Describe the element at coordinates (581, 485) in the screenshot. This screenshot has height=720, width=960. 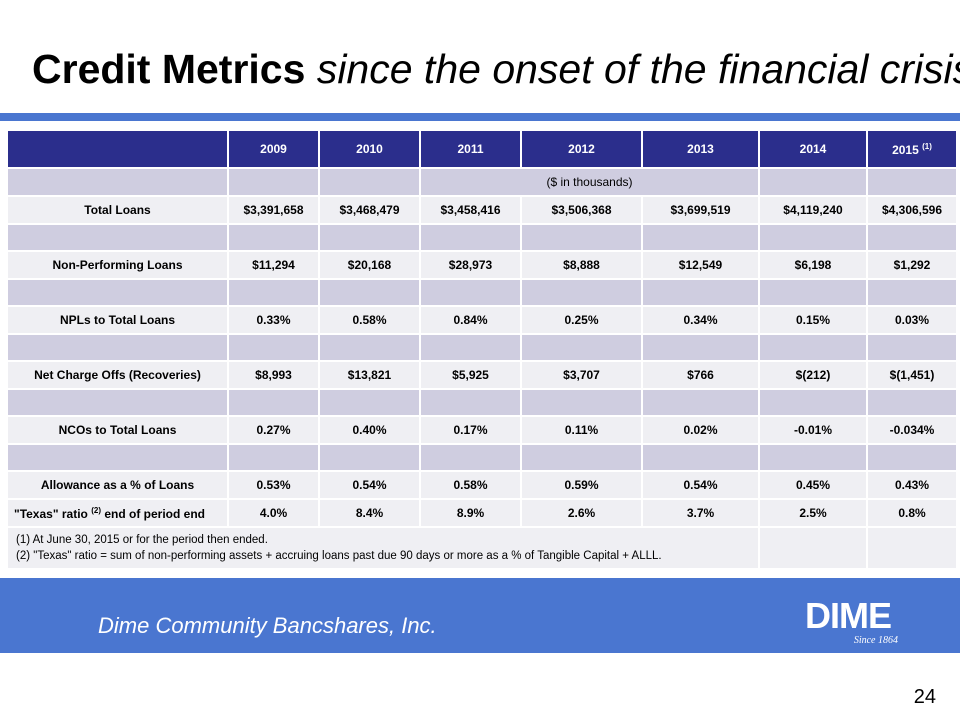
I see `cell-value: 0.59%` at that location.